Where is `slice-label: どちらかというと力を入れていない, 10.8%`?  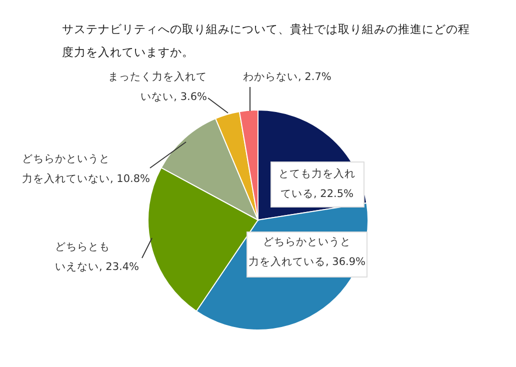
slice-label: どちらかというと力を入れていない, 10.8% is located at coordinates (86, 169).